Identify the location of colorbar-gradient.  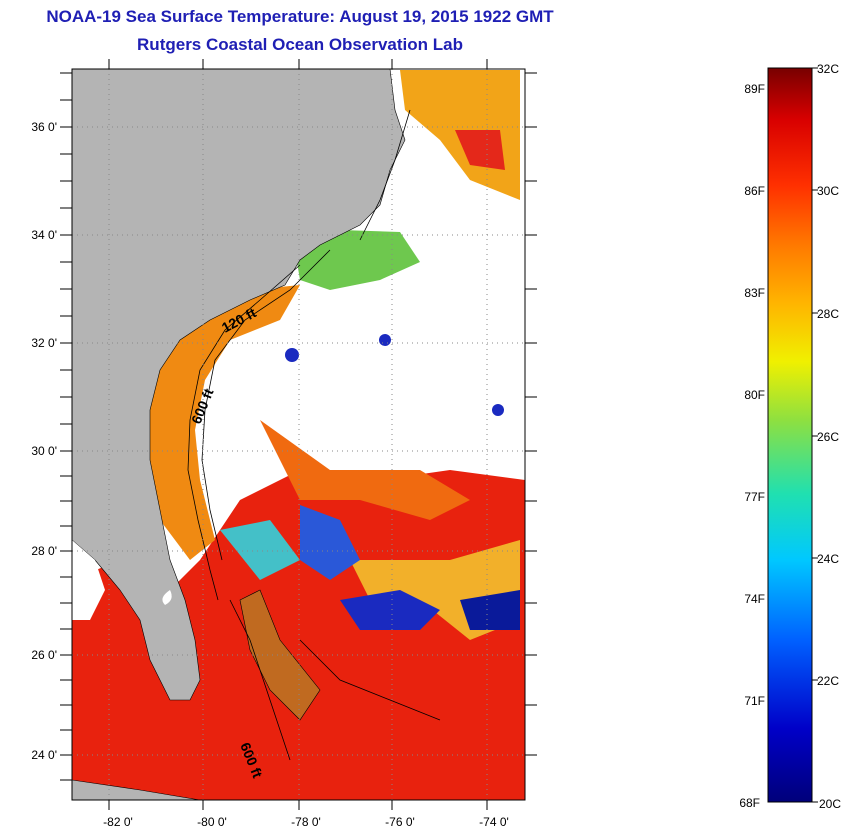
(790, 435).